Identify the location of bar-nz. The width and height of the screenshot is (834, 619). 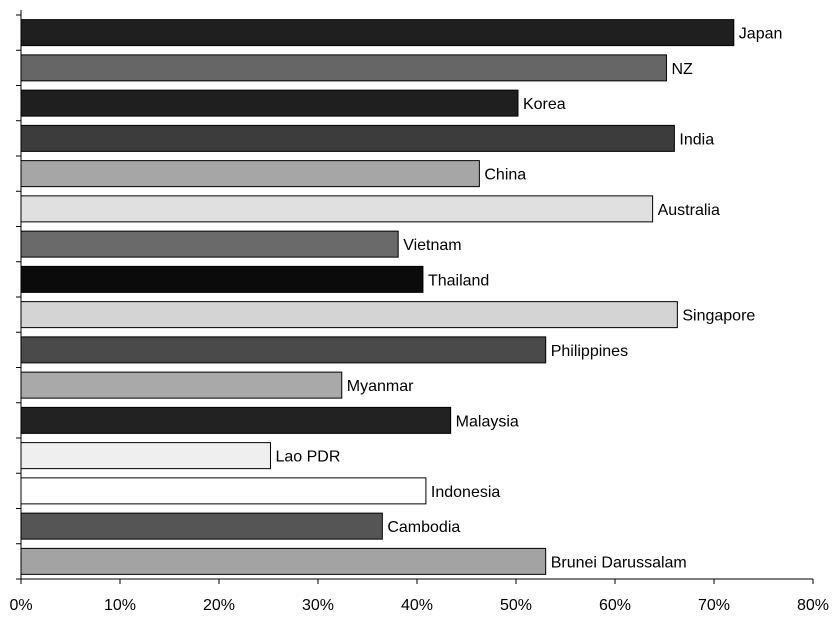
(343, 68).